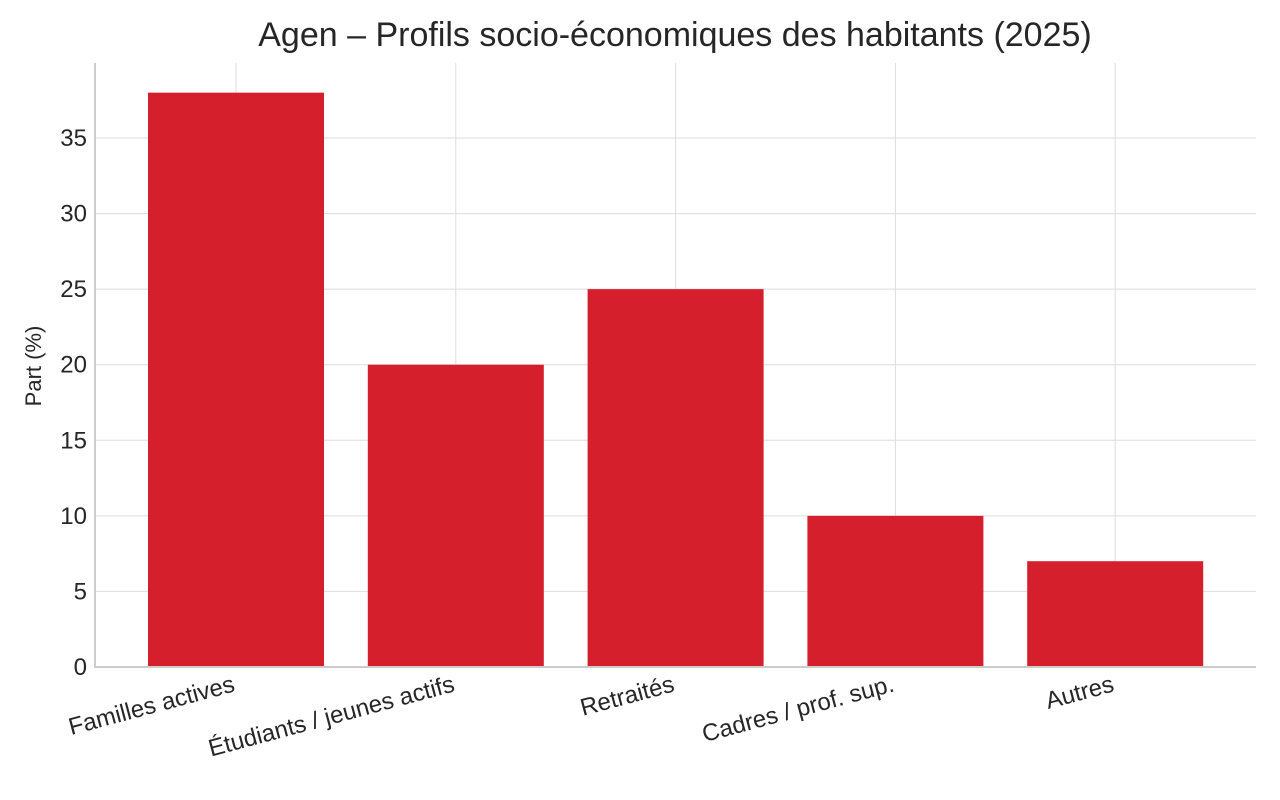  Describe the element at coordinates (73, 289) in the screenshot. I see `y-tick-label: 25` at that location.